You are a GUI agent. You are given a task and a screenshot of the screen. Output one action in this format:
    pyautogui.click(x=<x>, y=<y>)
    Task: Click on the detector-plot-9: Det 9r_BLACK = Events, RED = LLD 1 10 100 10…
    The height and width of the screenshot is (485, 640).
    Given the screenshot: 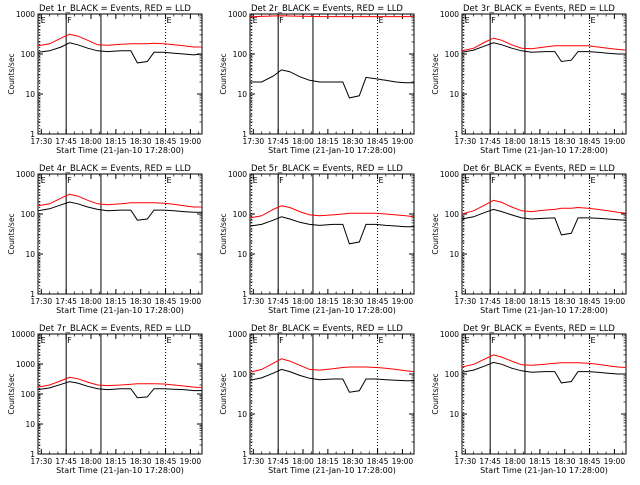 What is the action you would take?
    pyautogui.click(x=529, y=399)
    